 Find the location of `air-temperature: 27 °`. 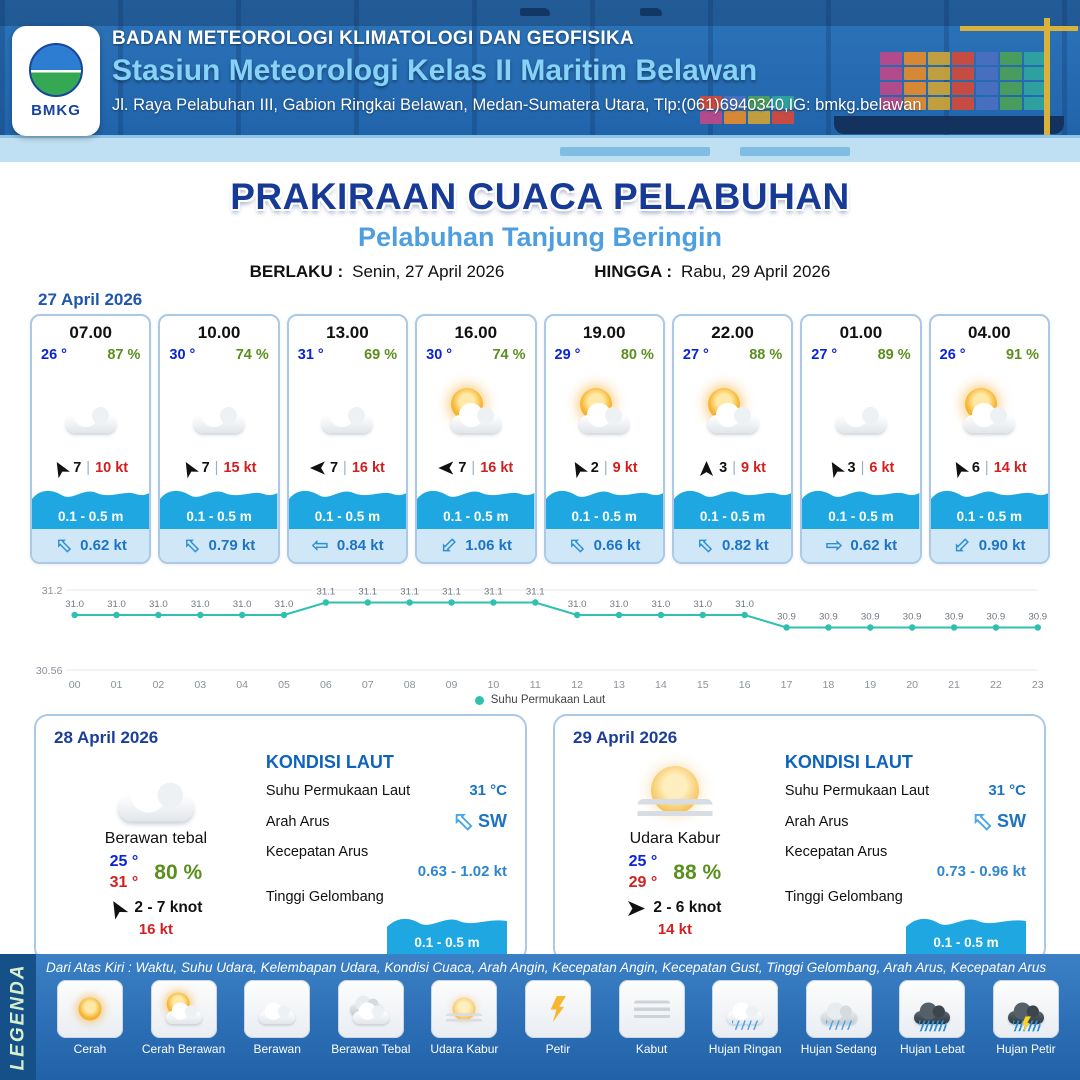

air-temperature: 27 ° is located at coordinates (695, 355).